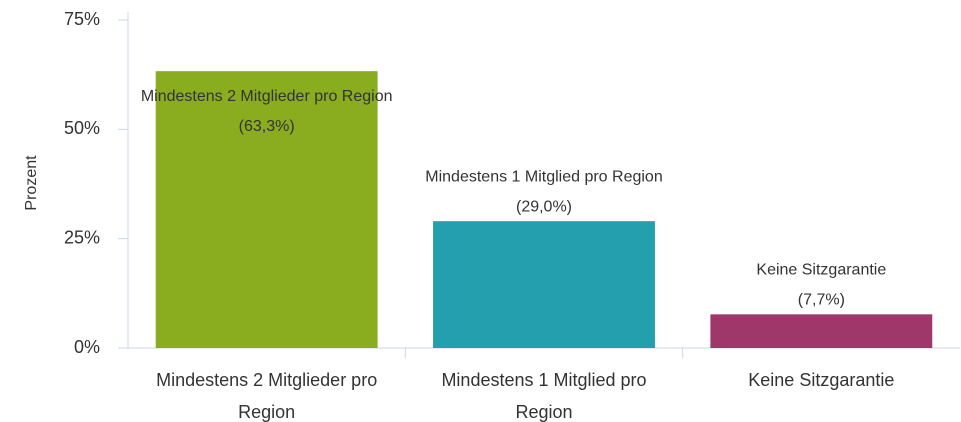 The image size is (961, 422). Describe the element at coordinates (821, 270) in the screenshot. I see `data-label-name: Keine Sitzgarantie` at that location.